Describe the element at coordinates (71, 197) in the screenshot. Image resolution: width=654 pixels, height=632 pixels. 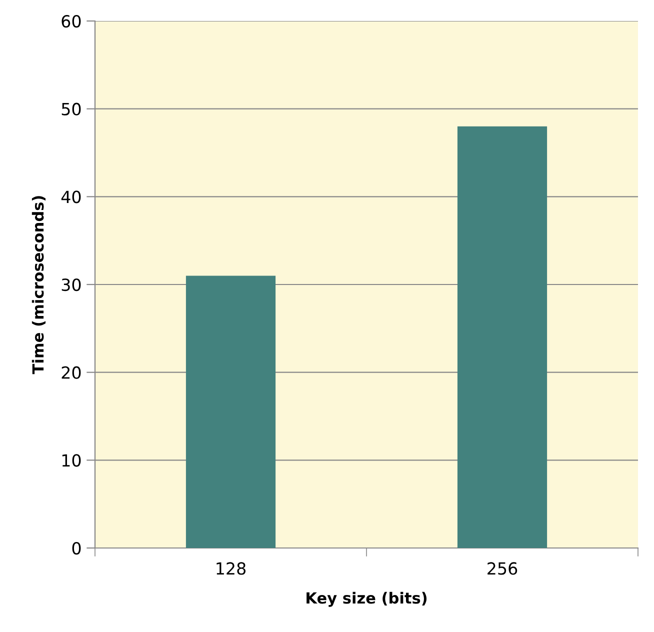
I see `y-tick-label: 40` at that location.